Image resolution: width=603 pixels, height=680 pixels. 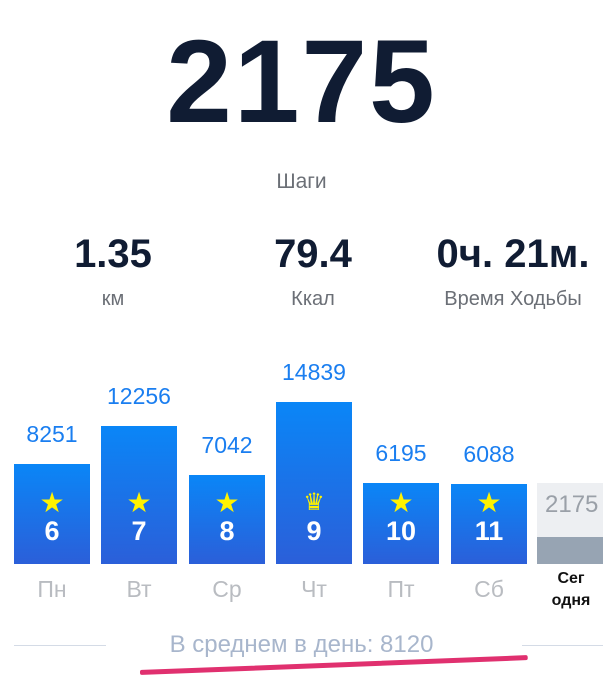 I want to click on day-label: Чт, so click(x=314, y=589).